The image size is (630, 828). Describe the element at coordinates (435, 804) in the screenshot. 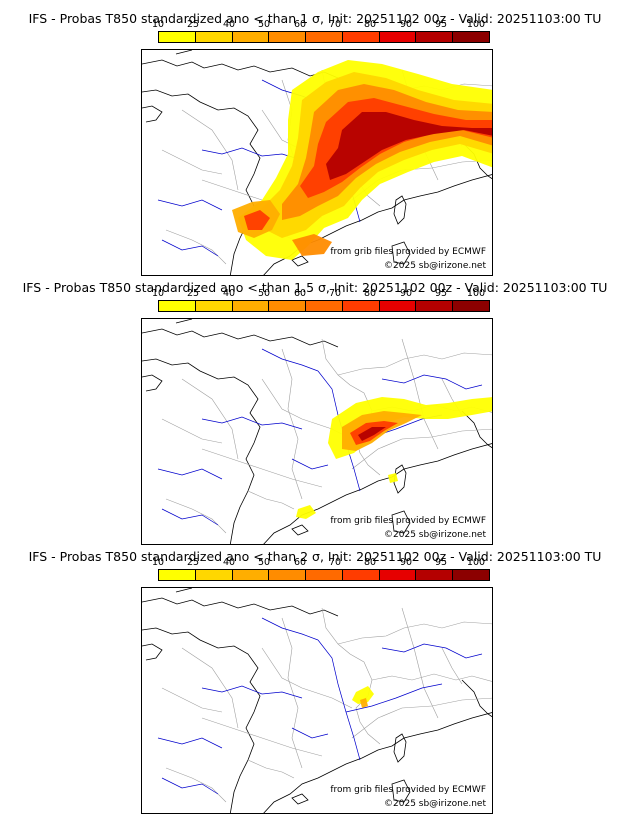

I see `copyright-credit: ©2025 sb@irizone.net` at that location.